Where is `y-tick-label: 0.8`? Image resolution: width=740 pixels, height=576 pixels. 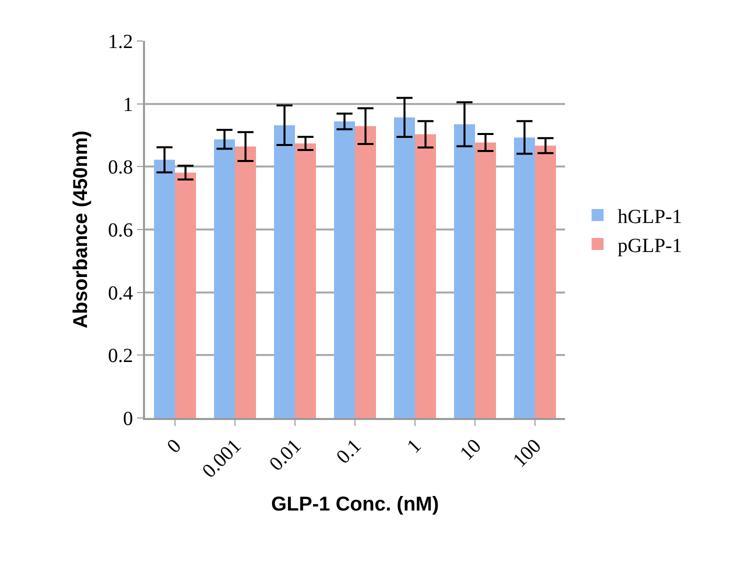 y-tick-label: 0.8 is located at coordinates (120, 167).